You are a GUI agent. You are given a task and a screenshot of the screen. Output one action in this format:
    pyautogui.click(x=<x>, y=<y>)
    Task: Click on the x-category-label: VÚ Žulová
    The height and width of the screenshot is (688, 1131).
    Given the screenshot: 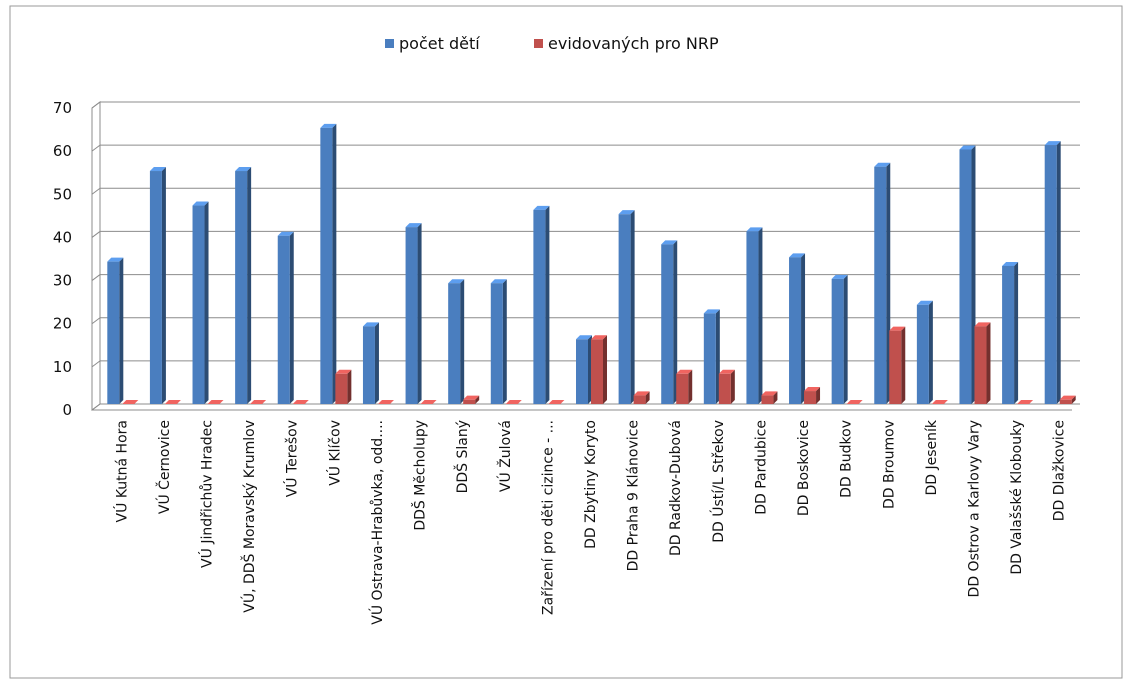 What is the action you would take?
    pyautogui.click(x=505, y=456)
    